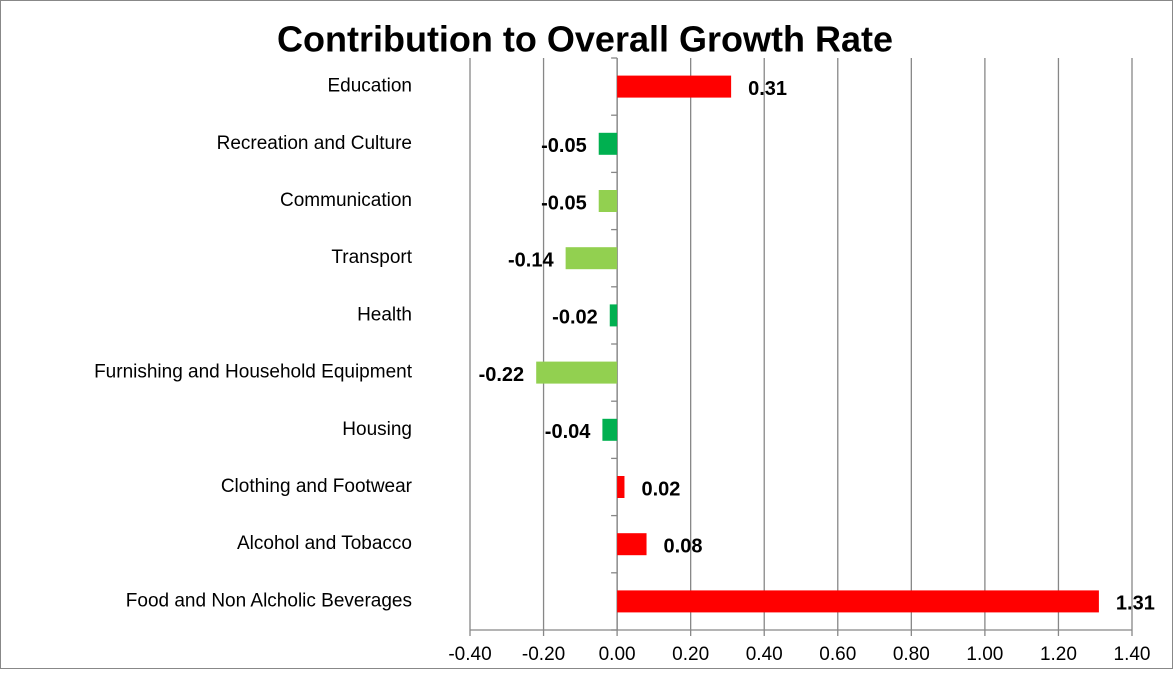 The image size is (1173, 674). What do you see at coordinates (469, 654) in the screenshot?
I see `x-tick-label: -0.40` at bounding box center [469, 654].